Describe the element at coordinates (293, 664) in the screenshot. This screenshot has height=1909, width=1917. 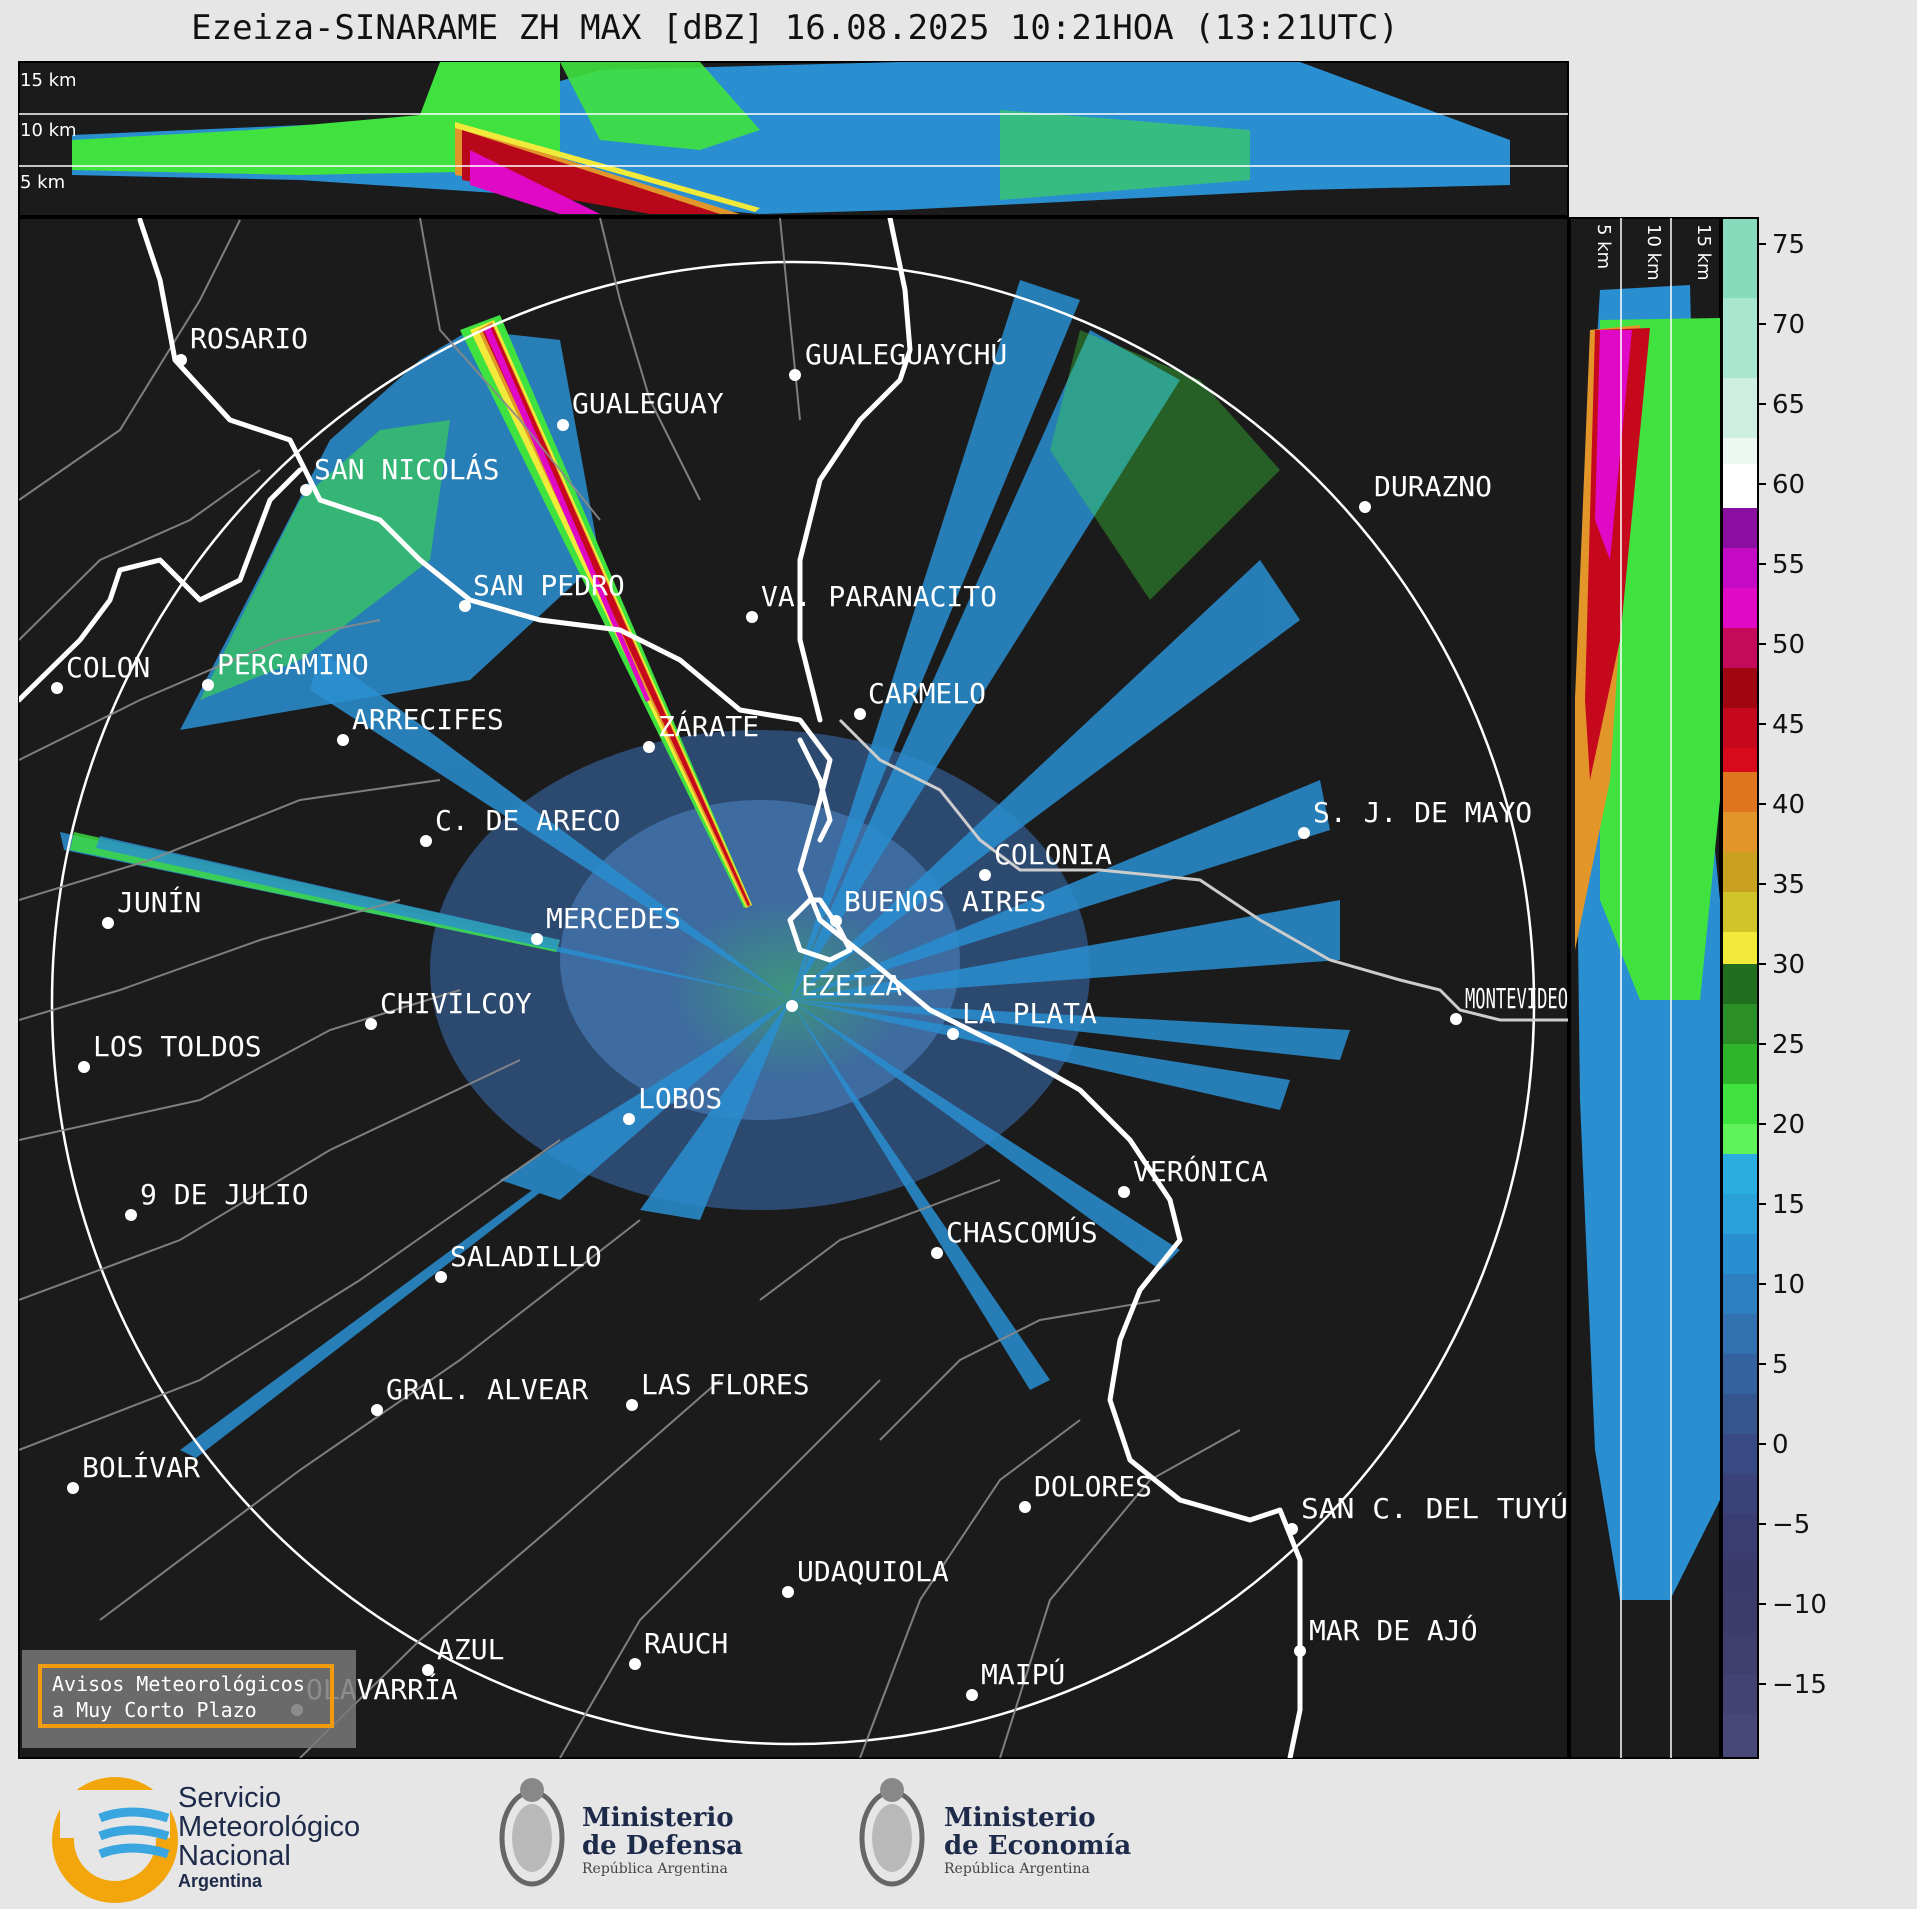
I see `city-label-pergamino: PERGAMINO` at that location.